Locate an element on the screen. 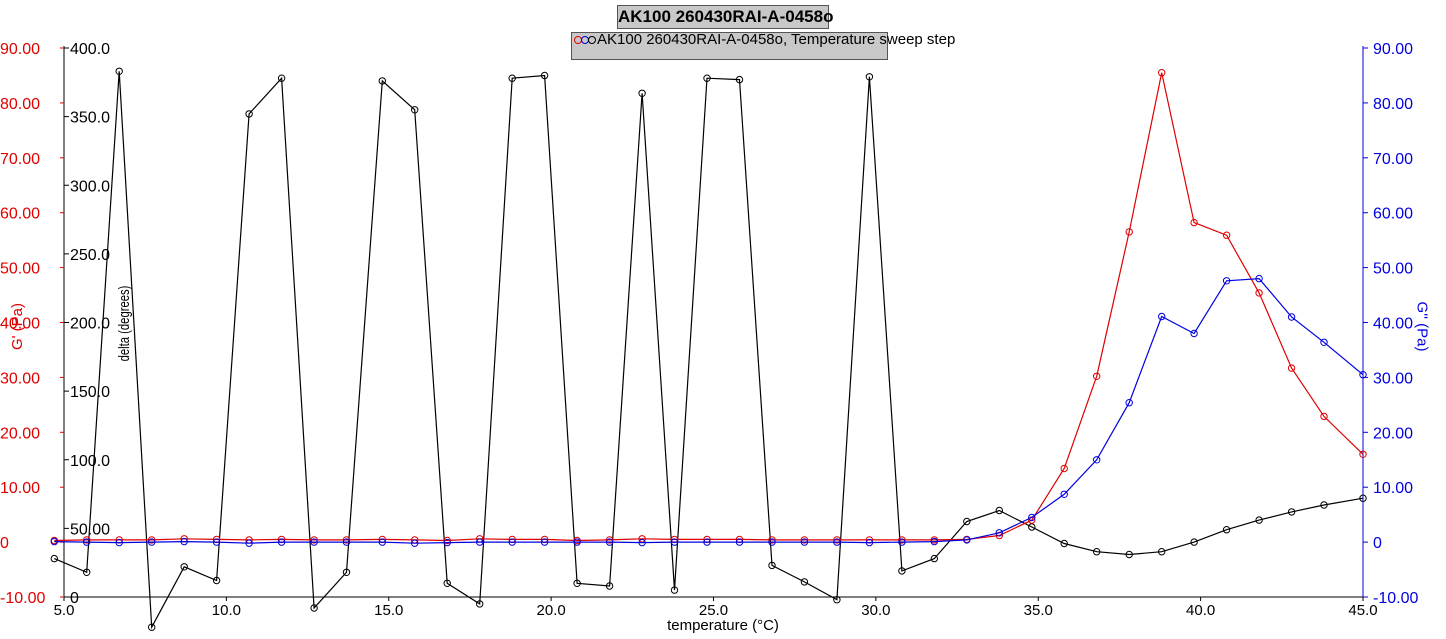 This screenshot has height=639, width=1446. y-tick-label-delta: 0 is located at coordinates (74, 598).